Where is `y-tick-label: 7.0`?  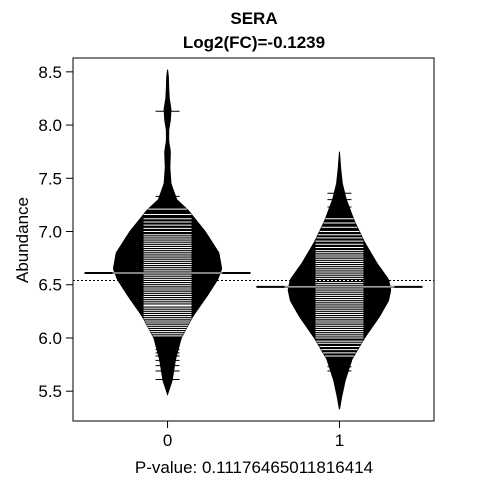 y-tick-label: 7.0 is located at coordinates (50, 232).